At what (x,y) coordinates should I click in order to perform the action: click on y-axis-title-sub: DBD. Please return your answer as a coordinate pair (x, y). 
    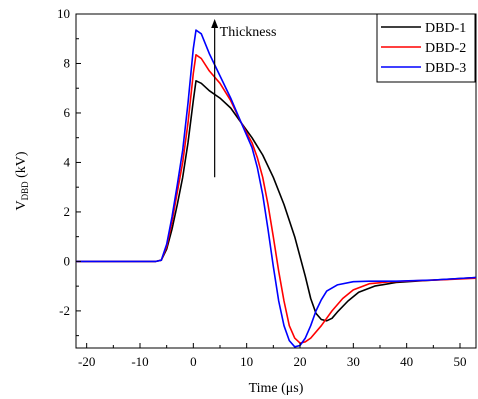
    Looking at the image, I should click on (25, 191).